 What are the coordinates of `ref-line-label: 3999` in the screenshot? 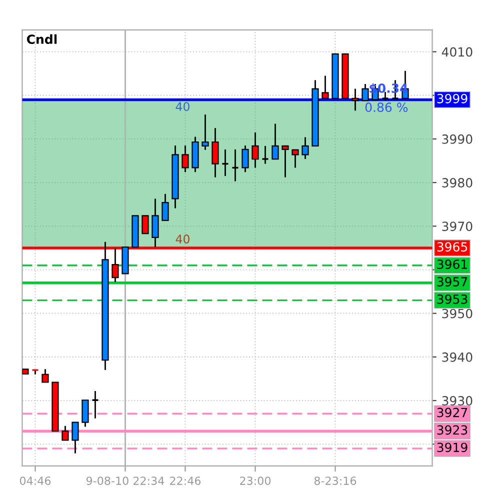 It's located at (452, 99).